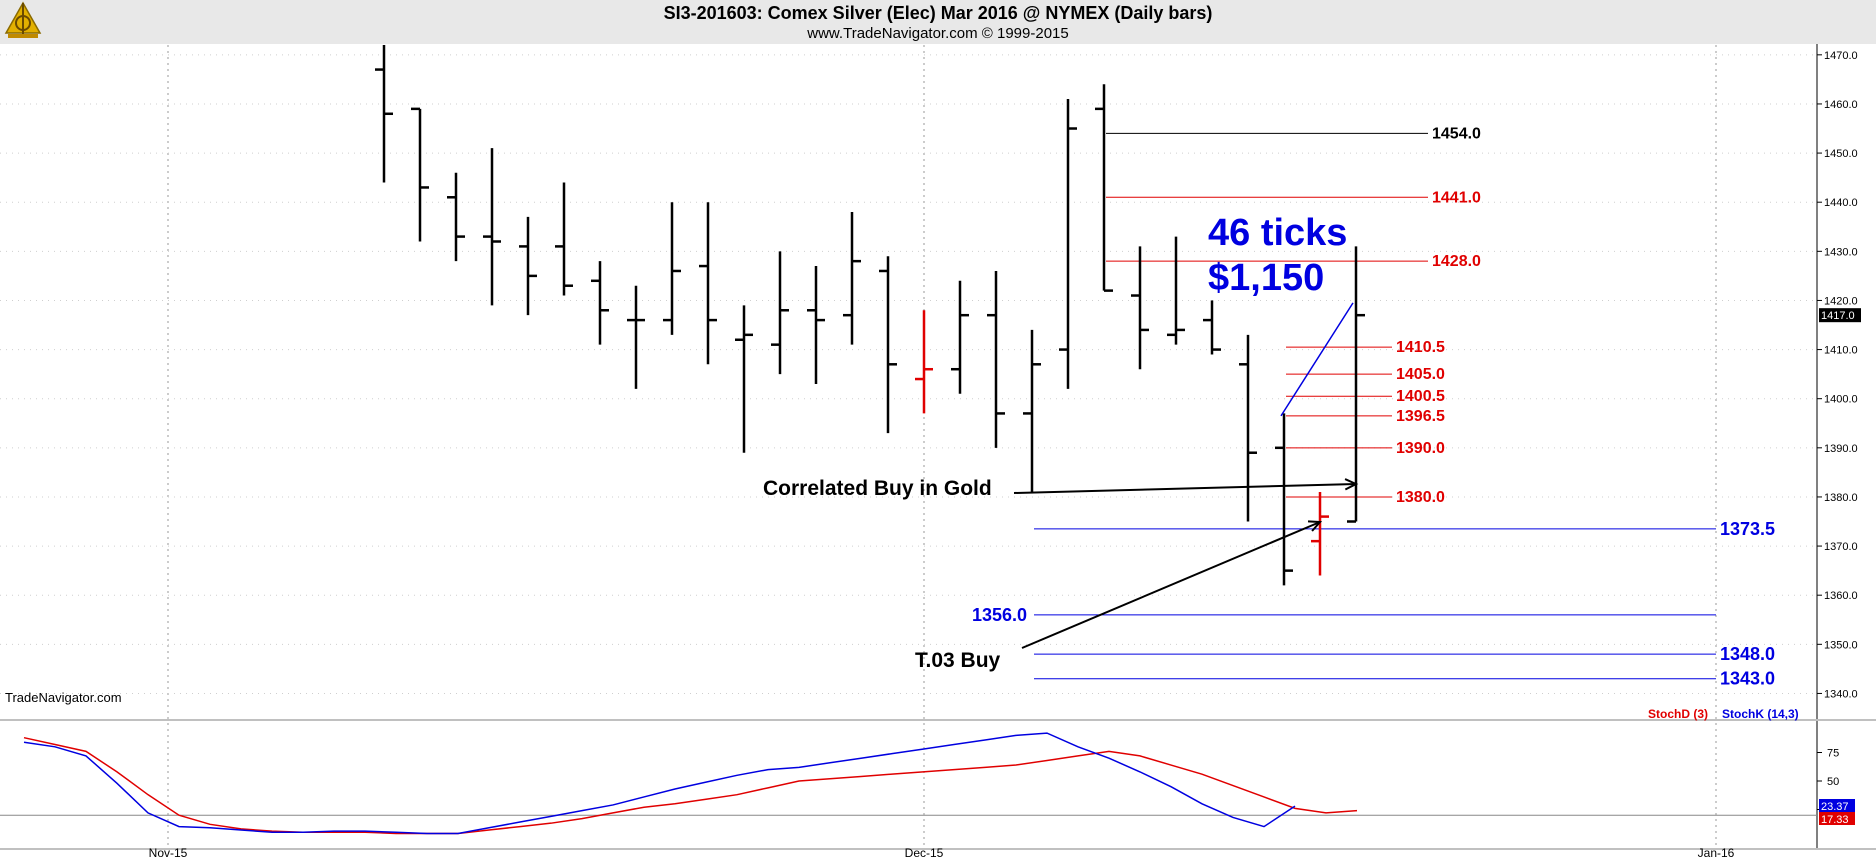 Image resolution: width=1876 pixels, height=863 pixels. What do you see at coordinates (1678, 714) in the screenshot?
I see `stoch-legend-d: StochD (3)` at bounding box center [1678, 714].